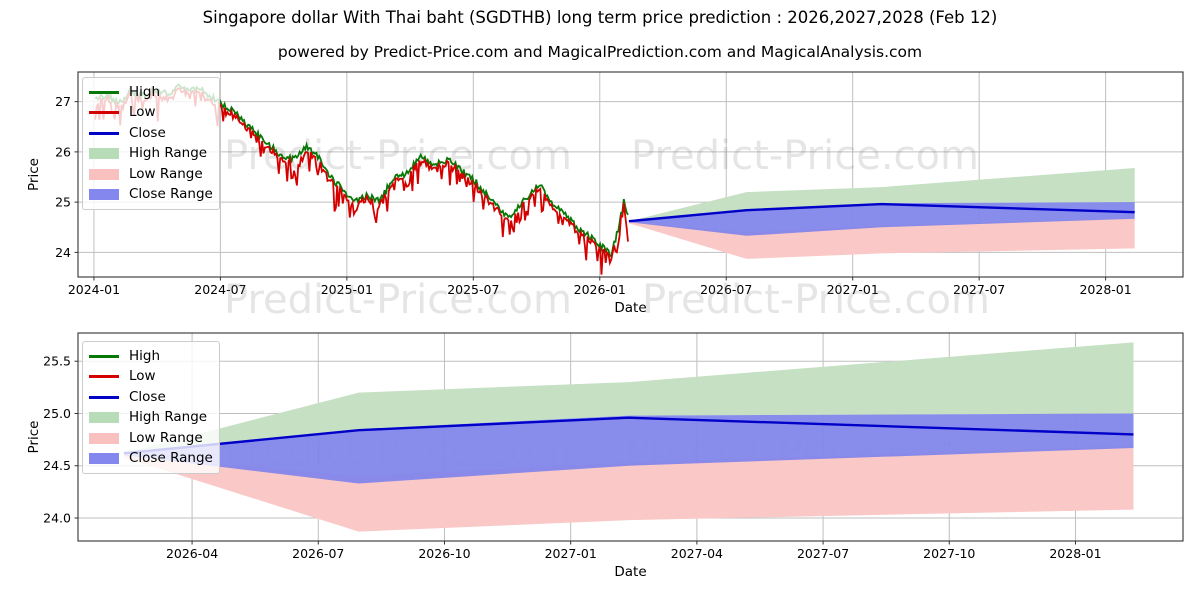 This screenshot has height=600, width=1200. I want to click on y-tick-label: 25, so click(63, 202).